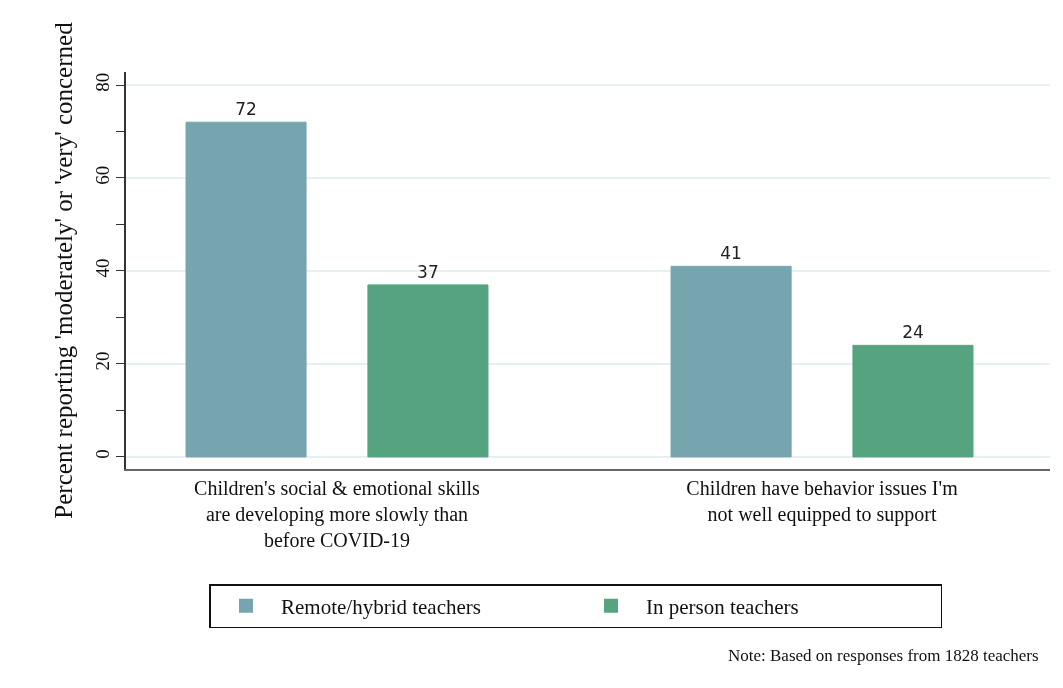  I want to click on text: Note: Based on responses from 1828 teachers, so click(883, 655).